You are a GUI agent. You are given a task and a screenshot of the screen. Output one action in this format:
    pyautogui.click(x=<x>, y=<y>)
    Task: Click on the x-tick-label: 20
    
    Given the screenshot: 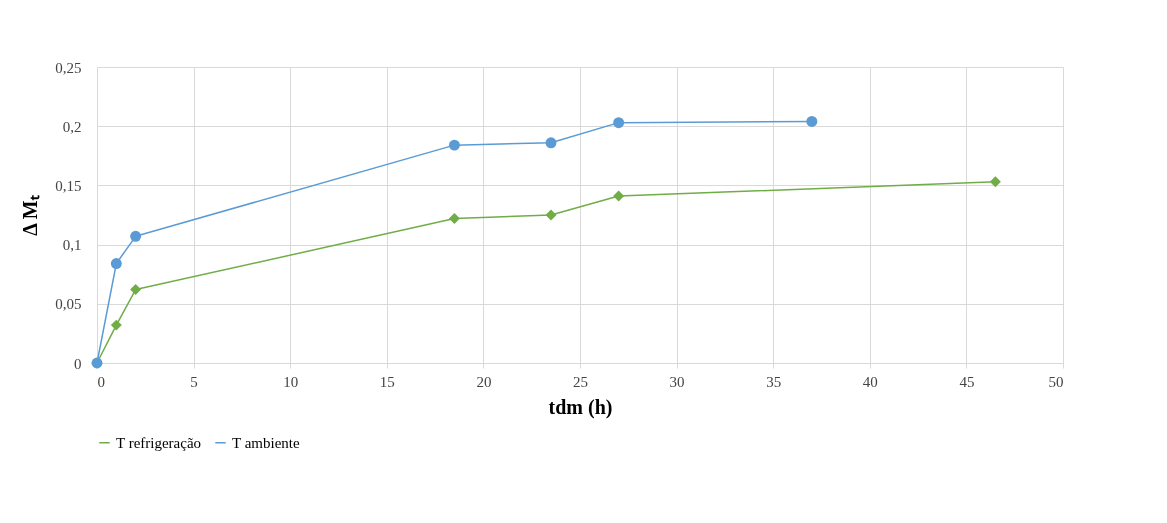 What is the action you would take?
    pyautogui.click(x=484, y=381)
    